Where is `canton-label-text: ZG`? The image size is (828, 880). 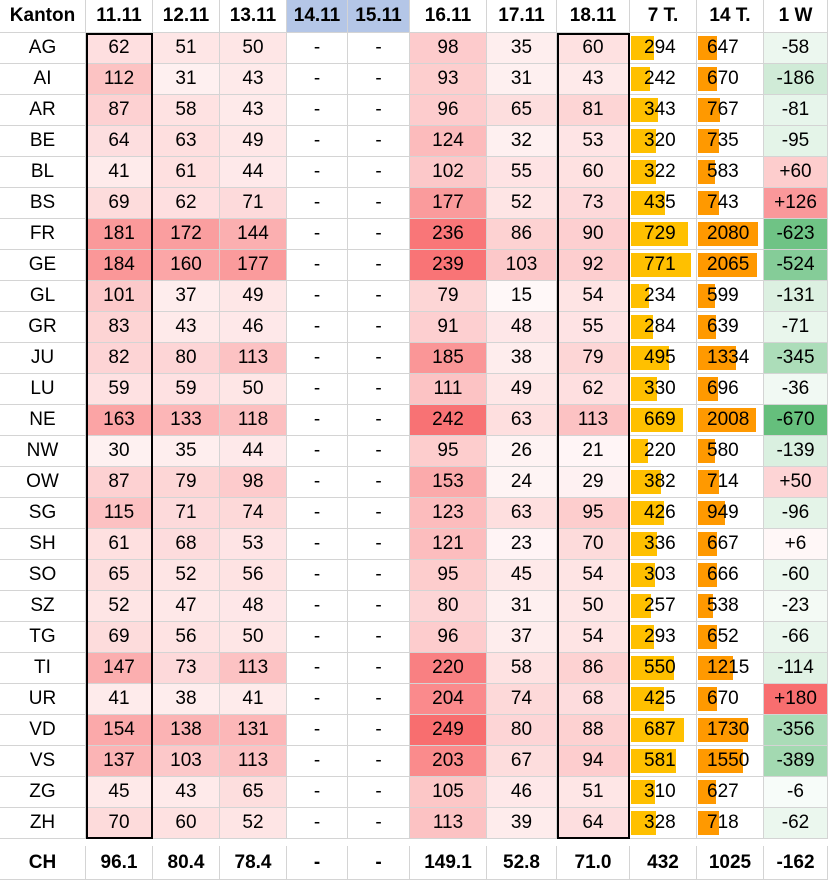 canton-label-text: ZG is located at coordinates (42, 791).